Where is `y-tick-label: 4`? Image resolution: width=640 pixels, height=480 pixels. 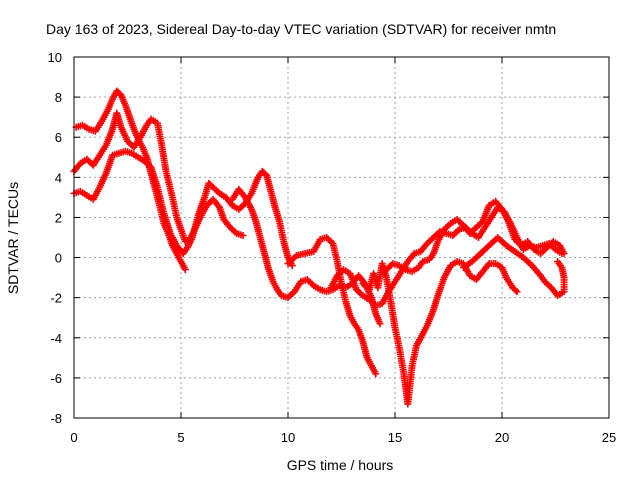 y-tick-label: 4 is located at coordinates (58, 177).